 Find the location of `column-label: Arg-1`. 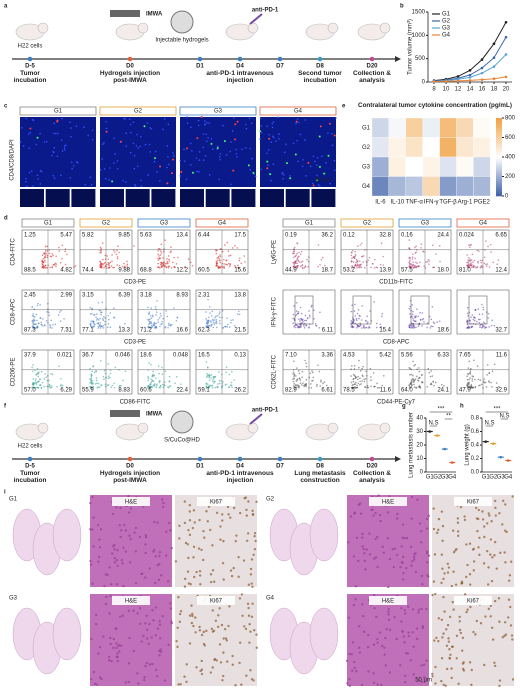

column-label: Arg-1 is located at coordinates (465, 203).